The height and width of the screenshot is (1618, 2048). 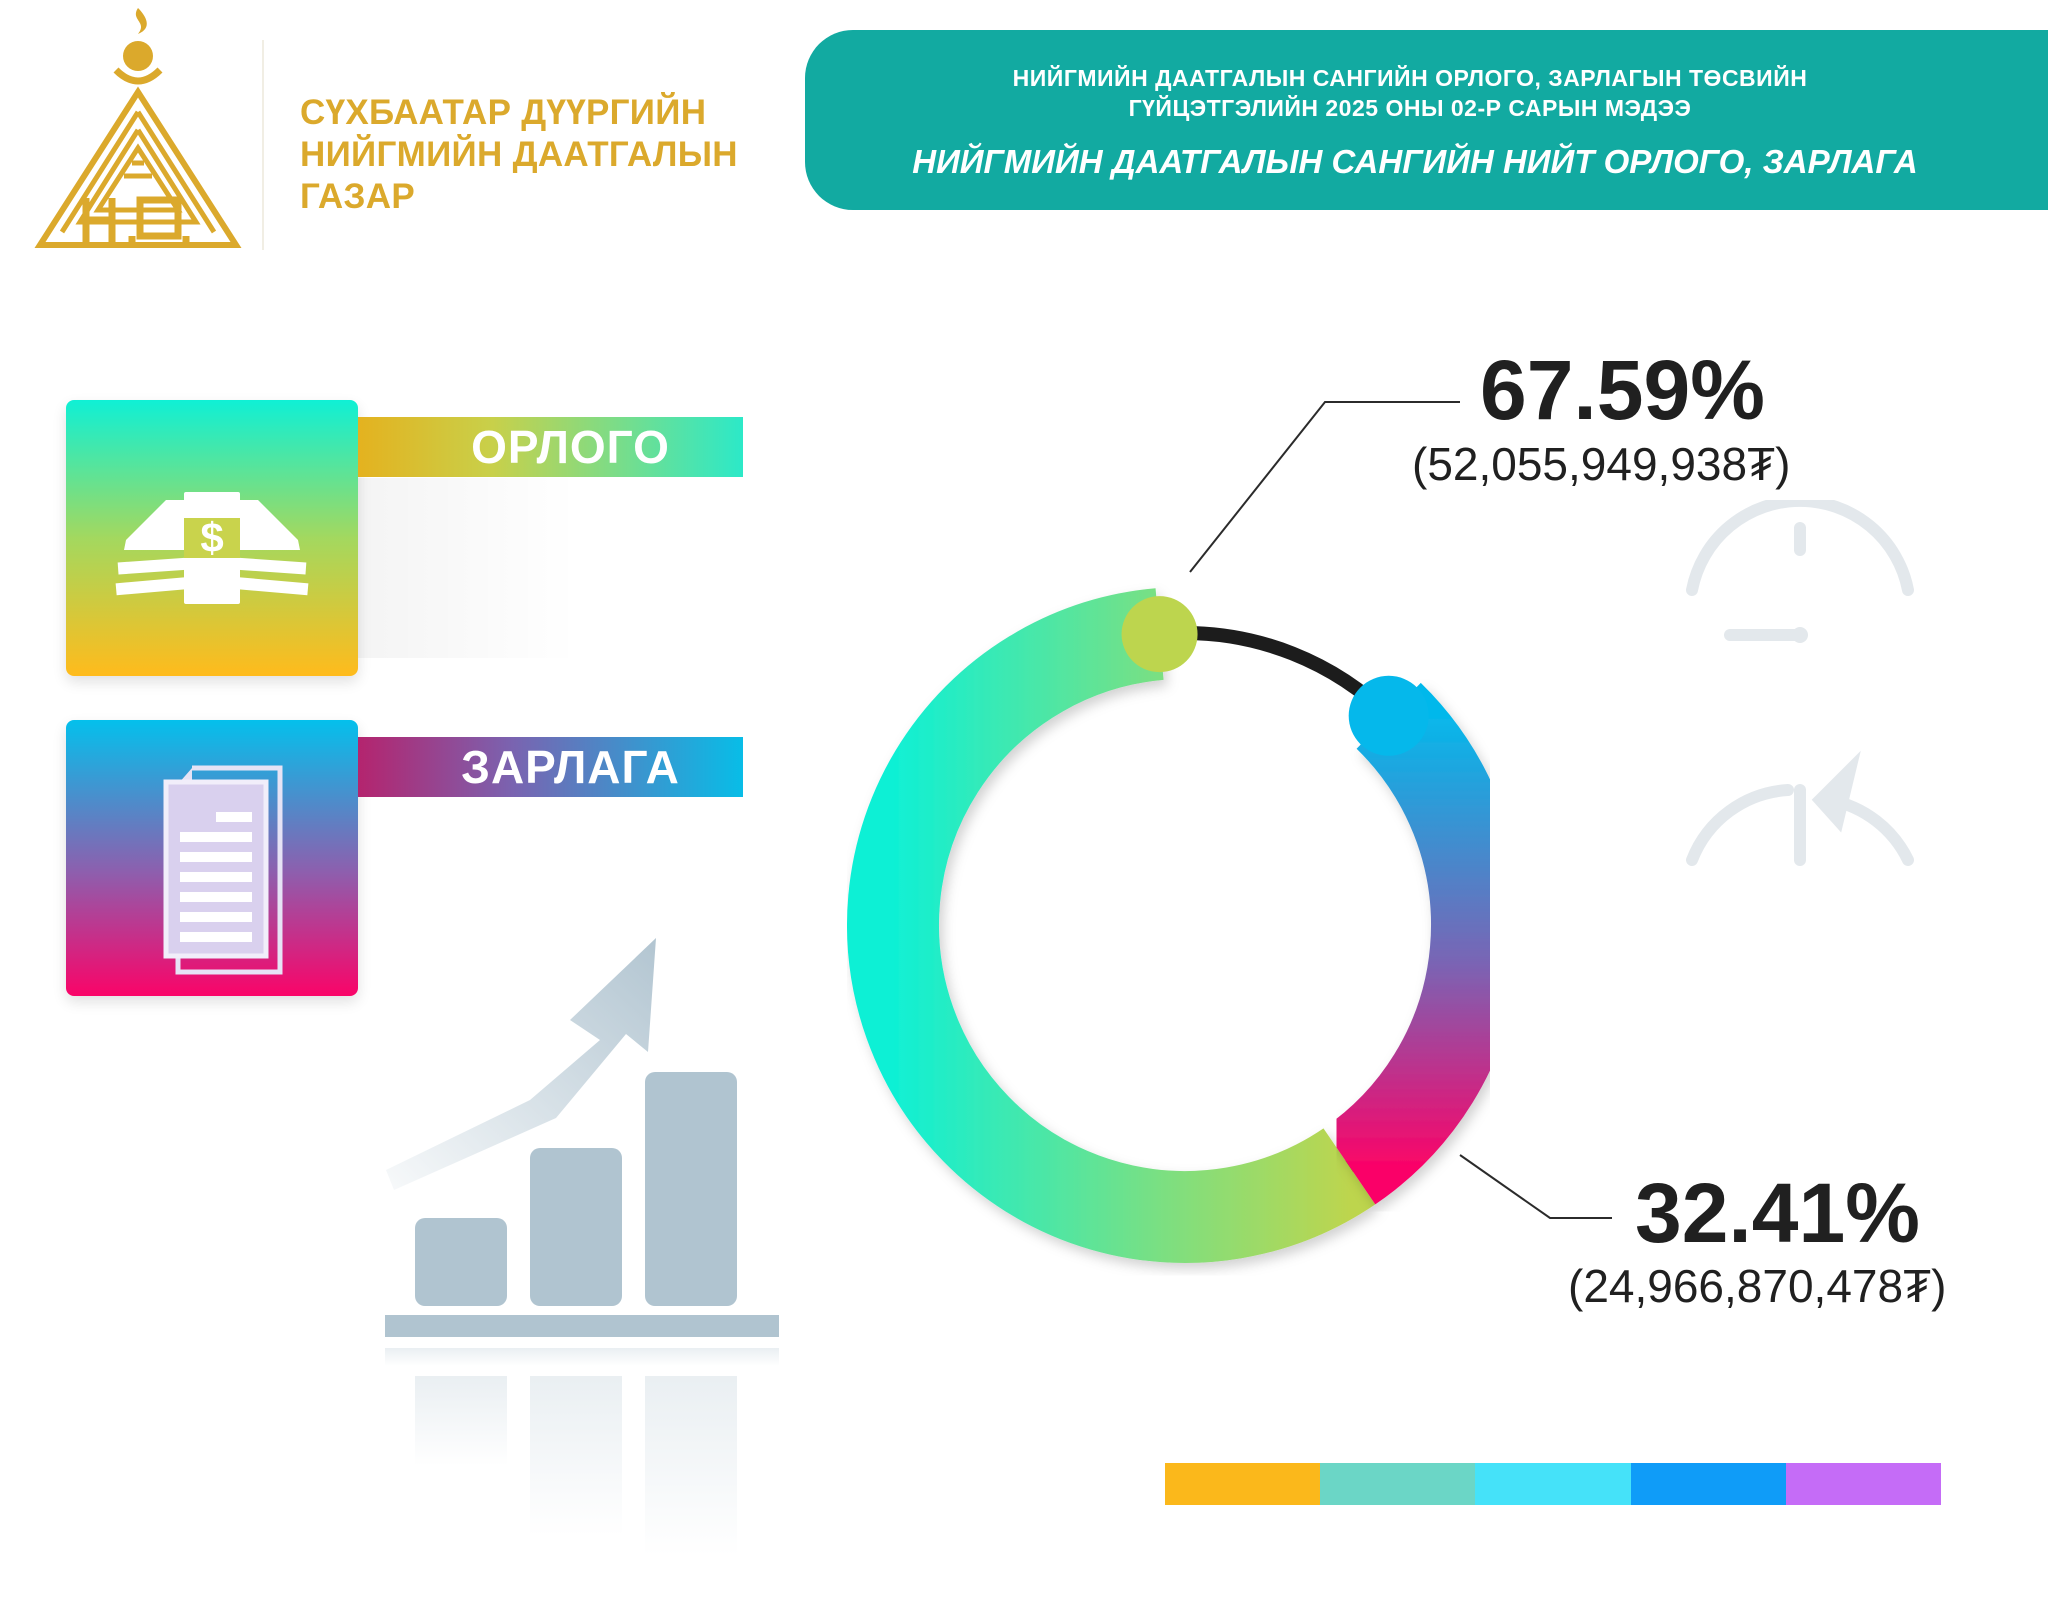 I want to click on header-title-line2: ГҮЙЦЭТГЭЛИЙН 2025 ОНЫ 02-Р САРЫН МЭДЭЭ, so click(x=1410, y=108).